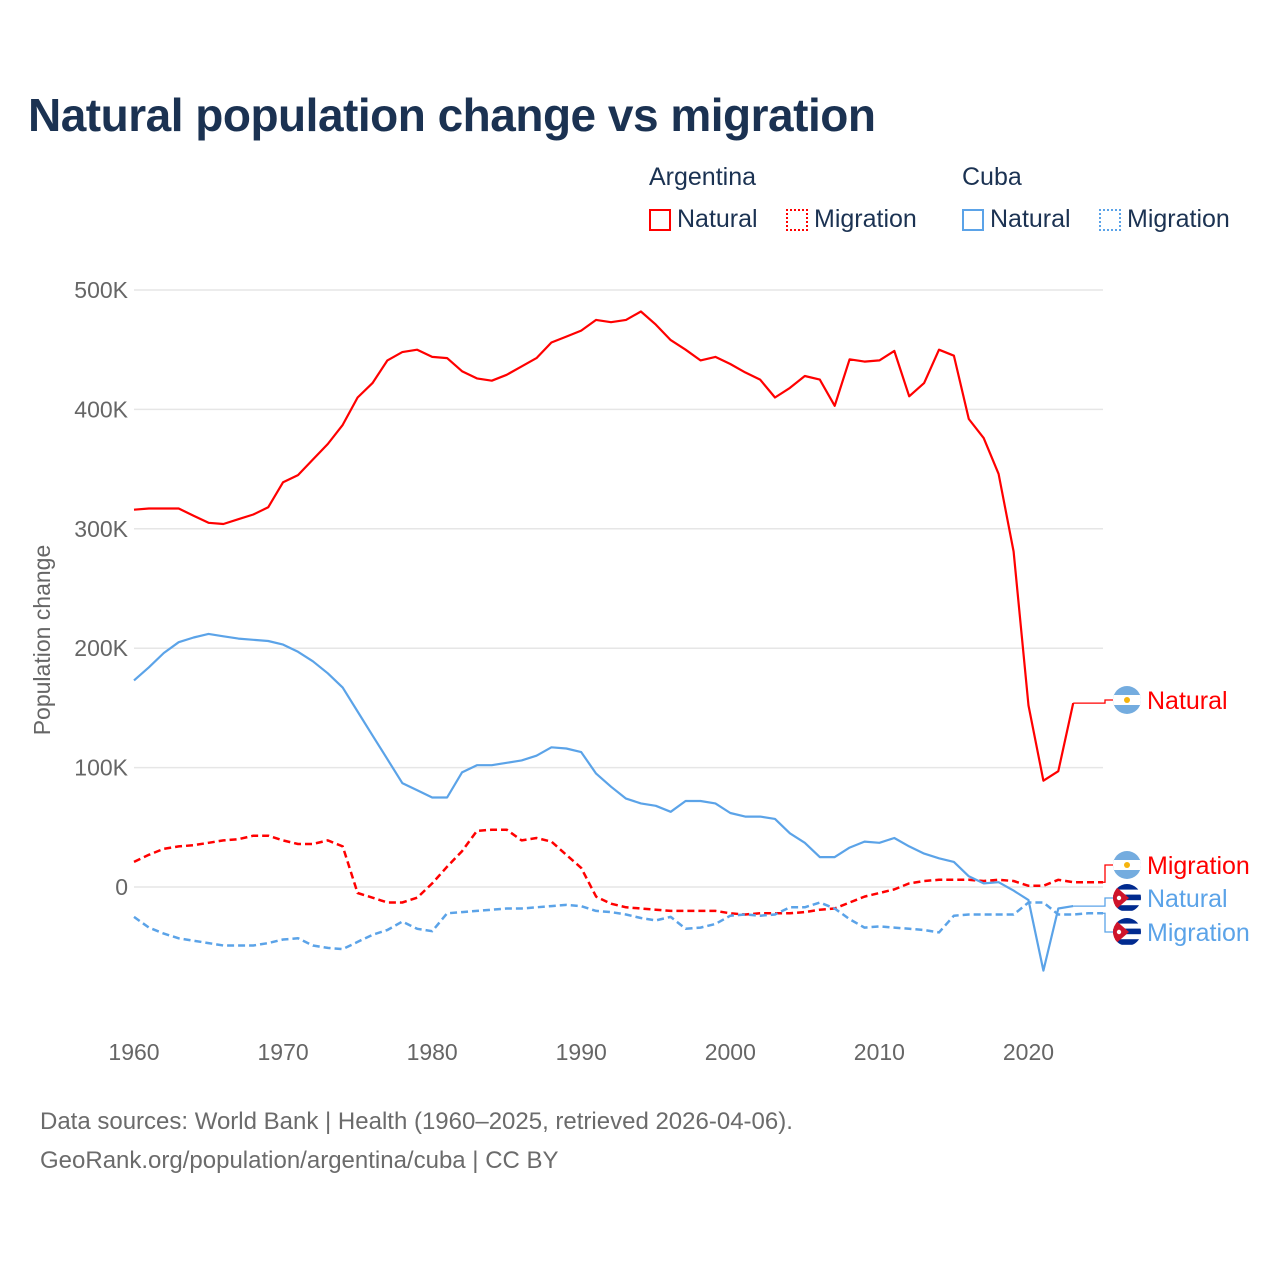  Describe the element at coordinates (618, 926) in the screenshot. I see `series-line-cuba-migration` at that location.